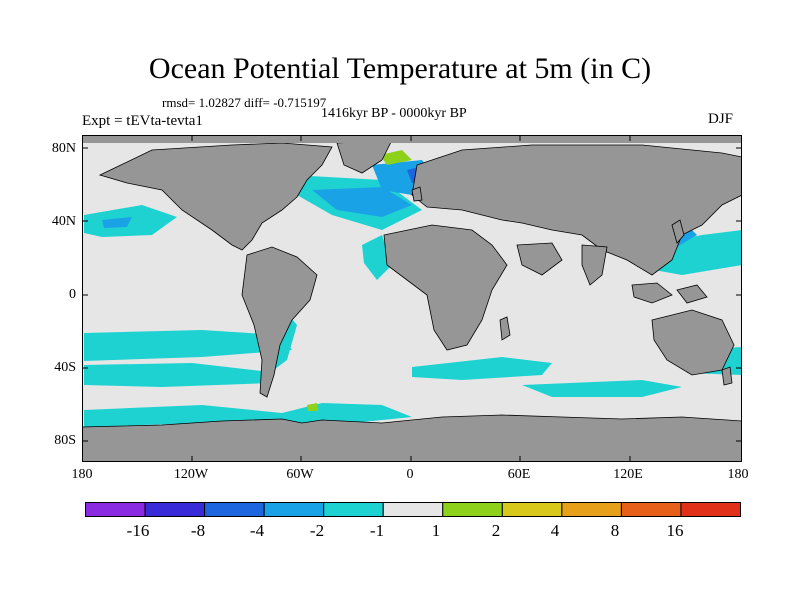  What do you see at coordinates (576, 210) in the screenshot?
I see `eurasia` at bounding box center [576, 210].